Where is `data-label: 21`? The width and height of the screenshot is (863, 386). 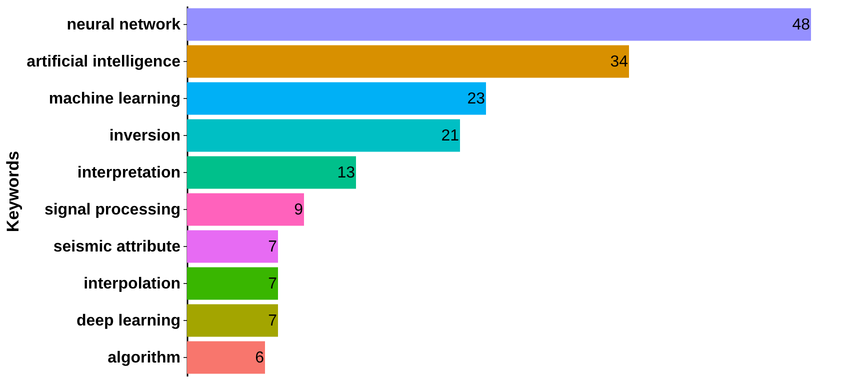
data-label: 21 is located at coordinates (450, 136).